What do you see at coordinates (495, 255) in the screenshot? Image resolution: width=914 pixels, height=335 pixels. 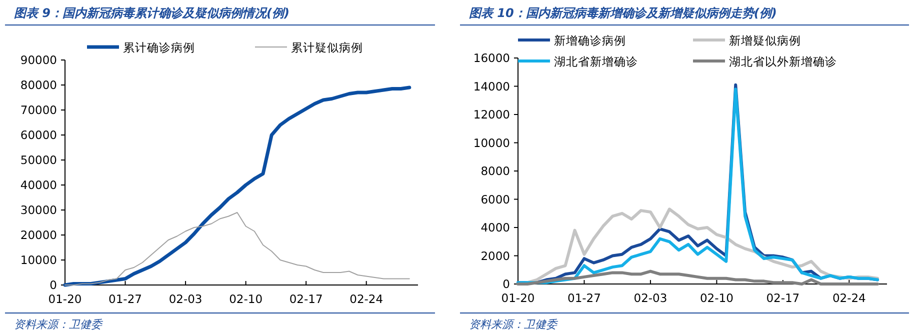 I see `y-tick-label: 2000` at bounding box center [495, 255].